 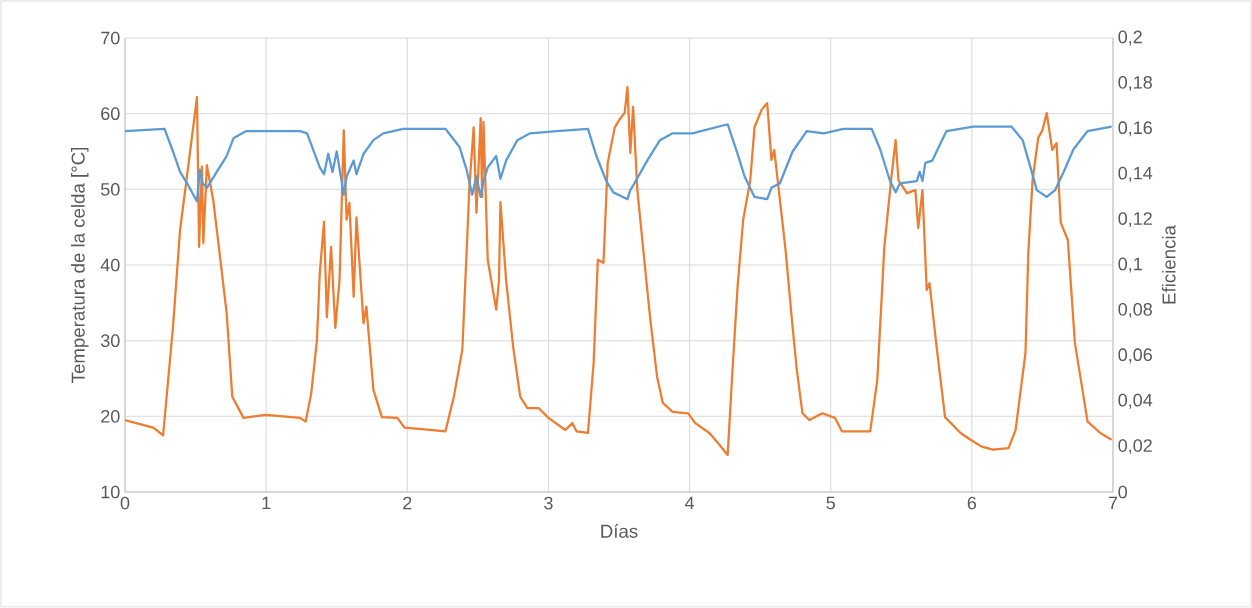 What do you see at coordinates (1135, 174) in the screenshot?
I see `y2-tick-label: 0,14` at bounding box center [1135, 174].